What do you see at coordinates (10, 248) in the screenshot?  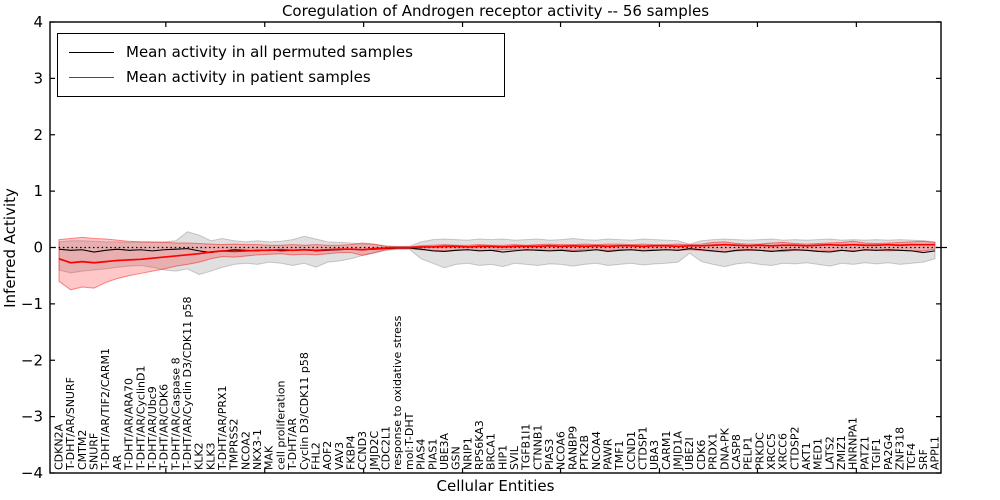 I see `y-axis-label: Inferred Activity` at bounding box center [10, 248].